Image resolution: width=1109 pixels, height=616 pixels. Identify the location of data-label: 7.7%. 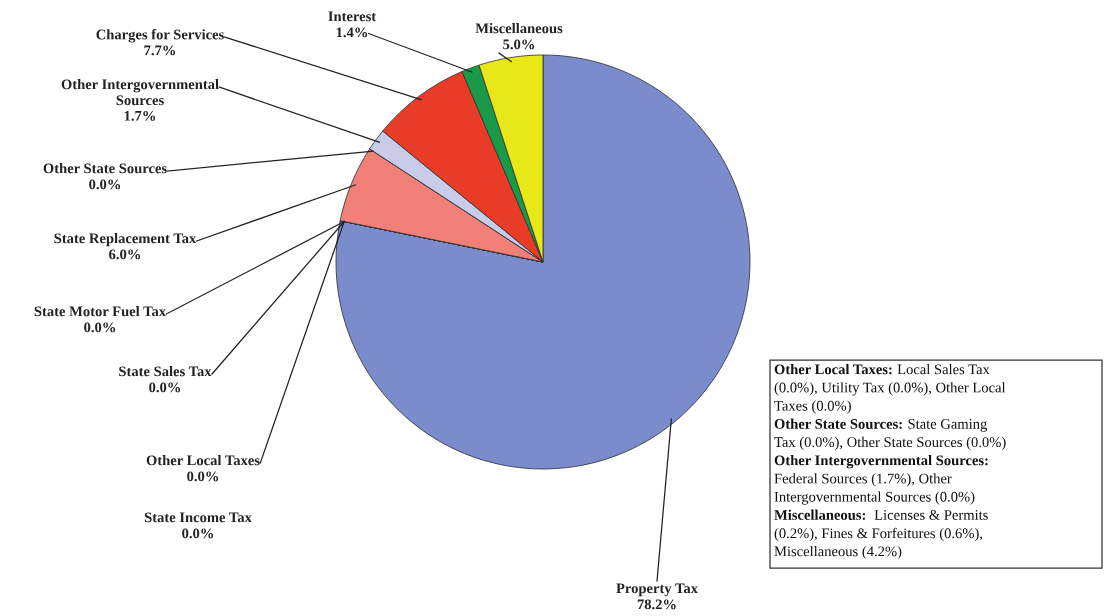
(160, 50).